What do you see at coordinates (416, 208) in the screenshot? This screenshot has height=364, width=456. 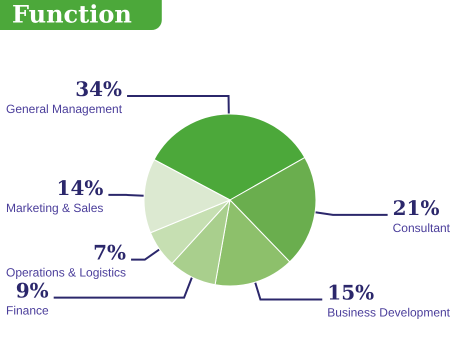 I see `data-label: 21%` at bounding box center [416, 208].